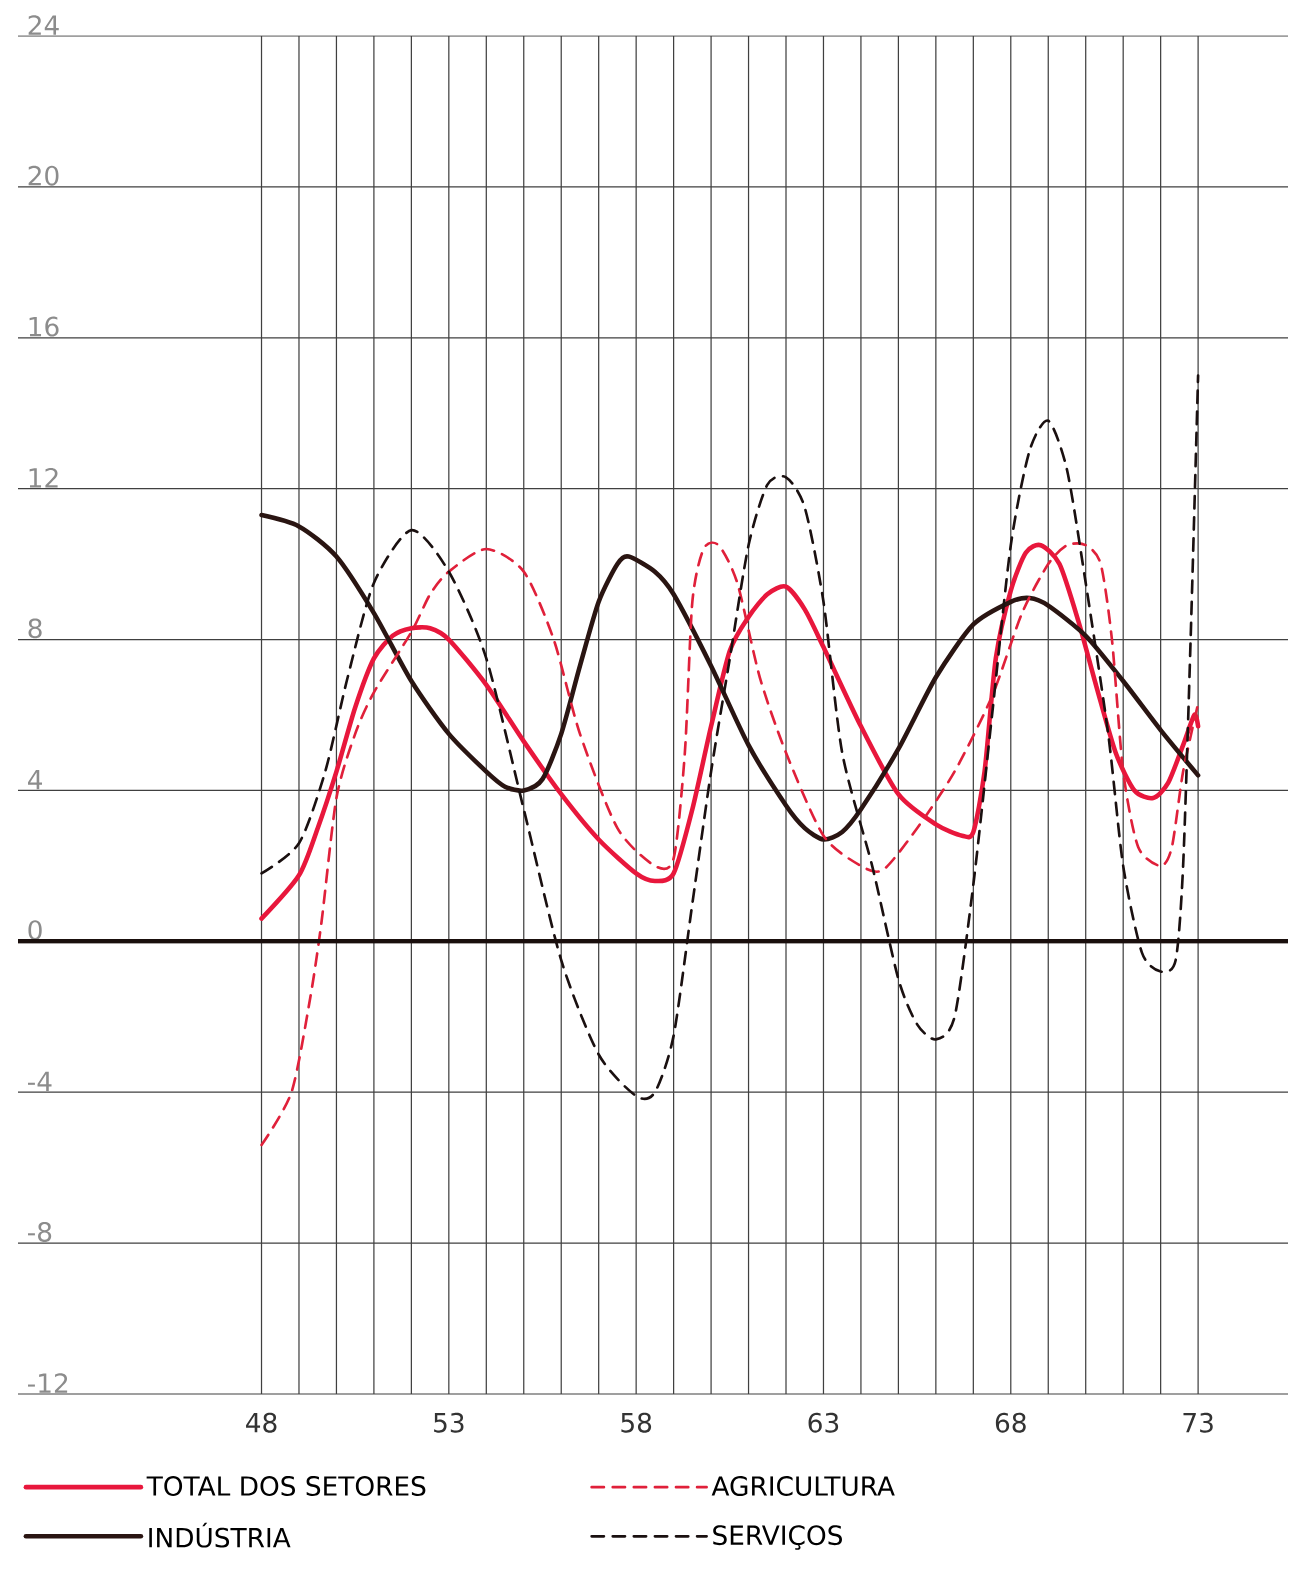 This screenshot has height=1595, width=1289. I want to click on x-tick-label: 73, so click(1198, 1422).